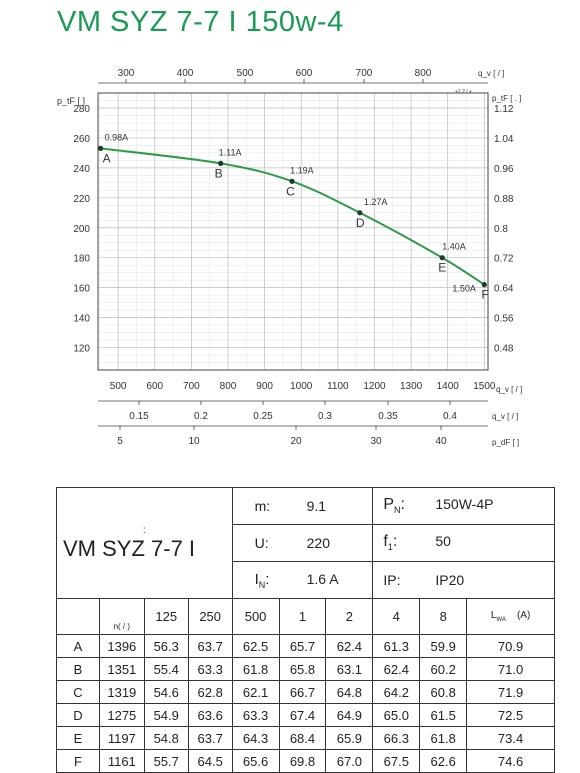 Image resolution: width=580 pixels, height=773 pixels. What do you see at coordinates (504, 349) in the screenshot?
I see `right-tick-label: 0.48` at bounding box center [504, 349].